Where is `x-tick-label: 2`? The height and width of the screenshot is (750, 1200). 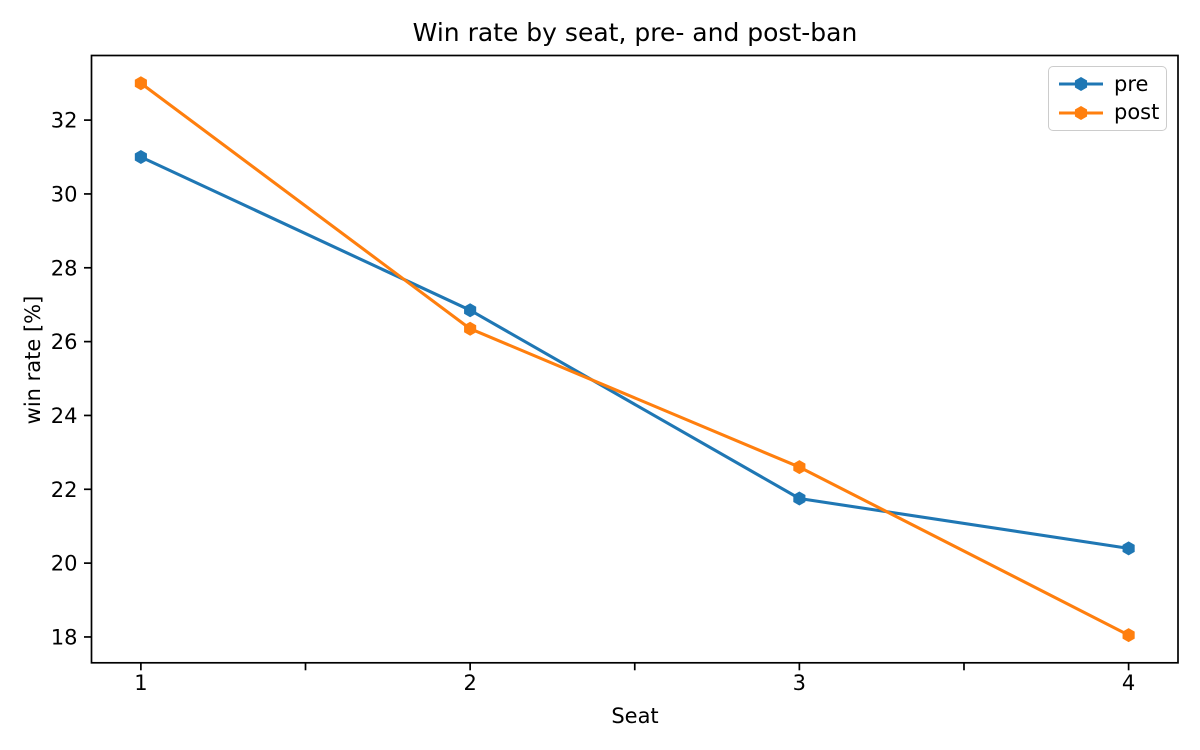 x-tick-label: 2 is located at coordinates (469, 683).